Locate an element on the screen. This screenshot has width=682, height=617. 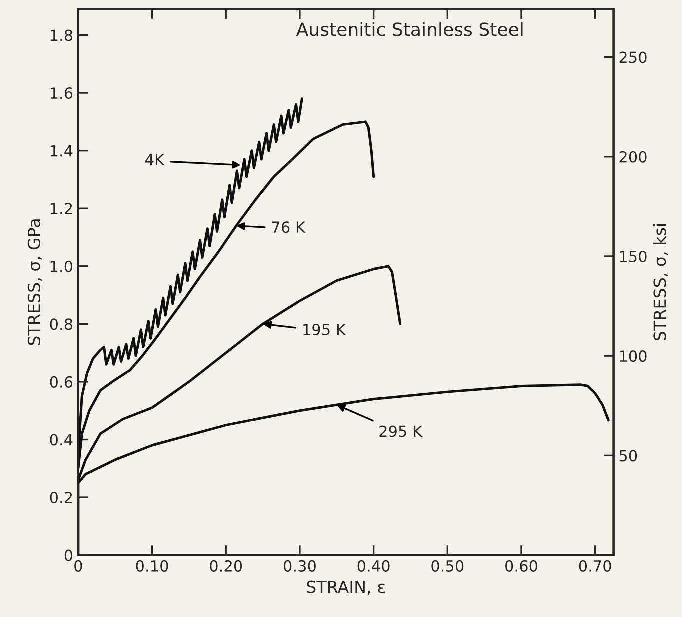
y-tick-label: 1.8 is located at coordinates (61, 36).